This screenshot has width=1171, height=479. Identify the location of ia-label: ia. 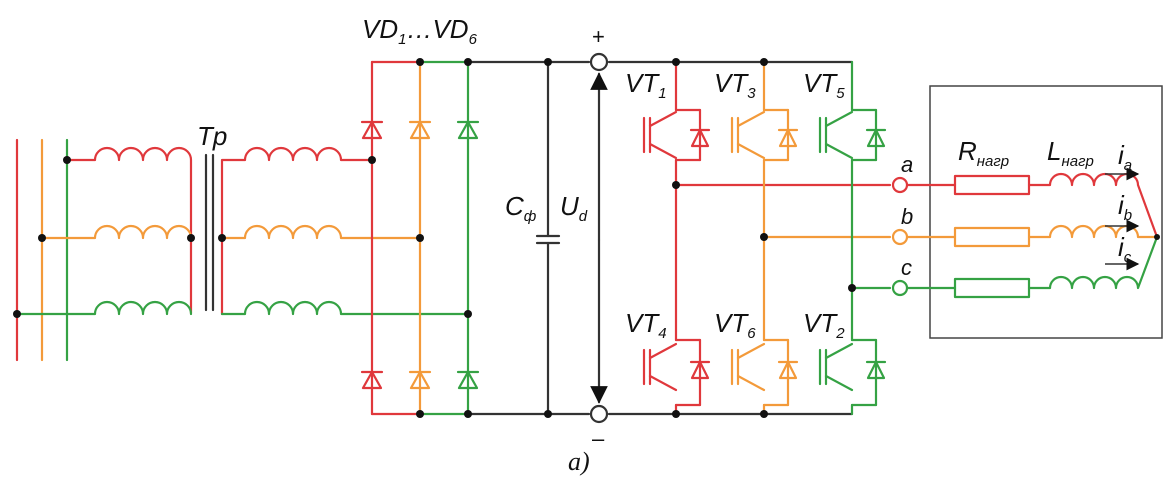
(1125, 157).